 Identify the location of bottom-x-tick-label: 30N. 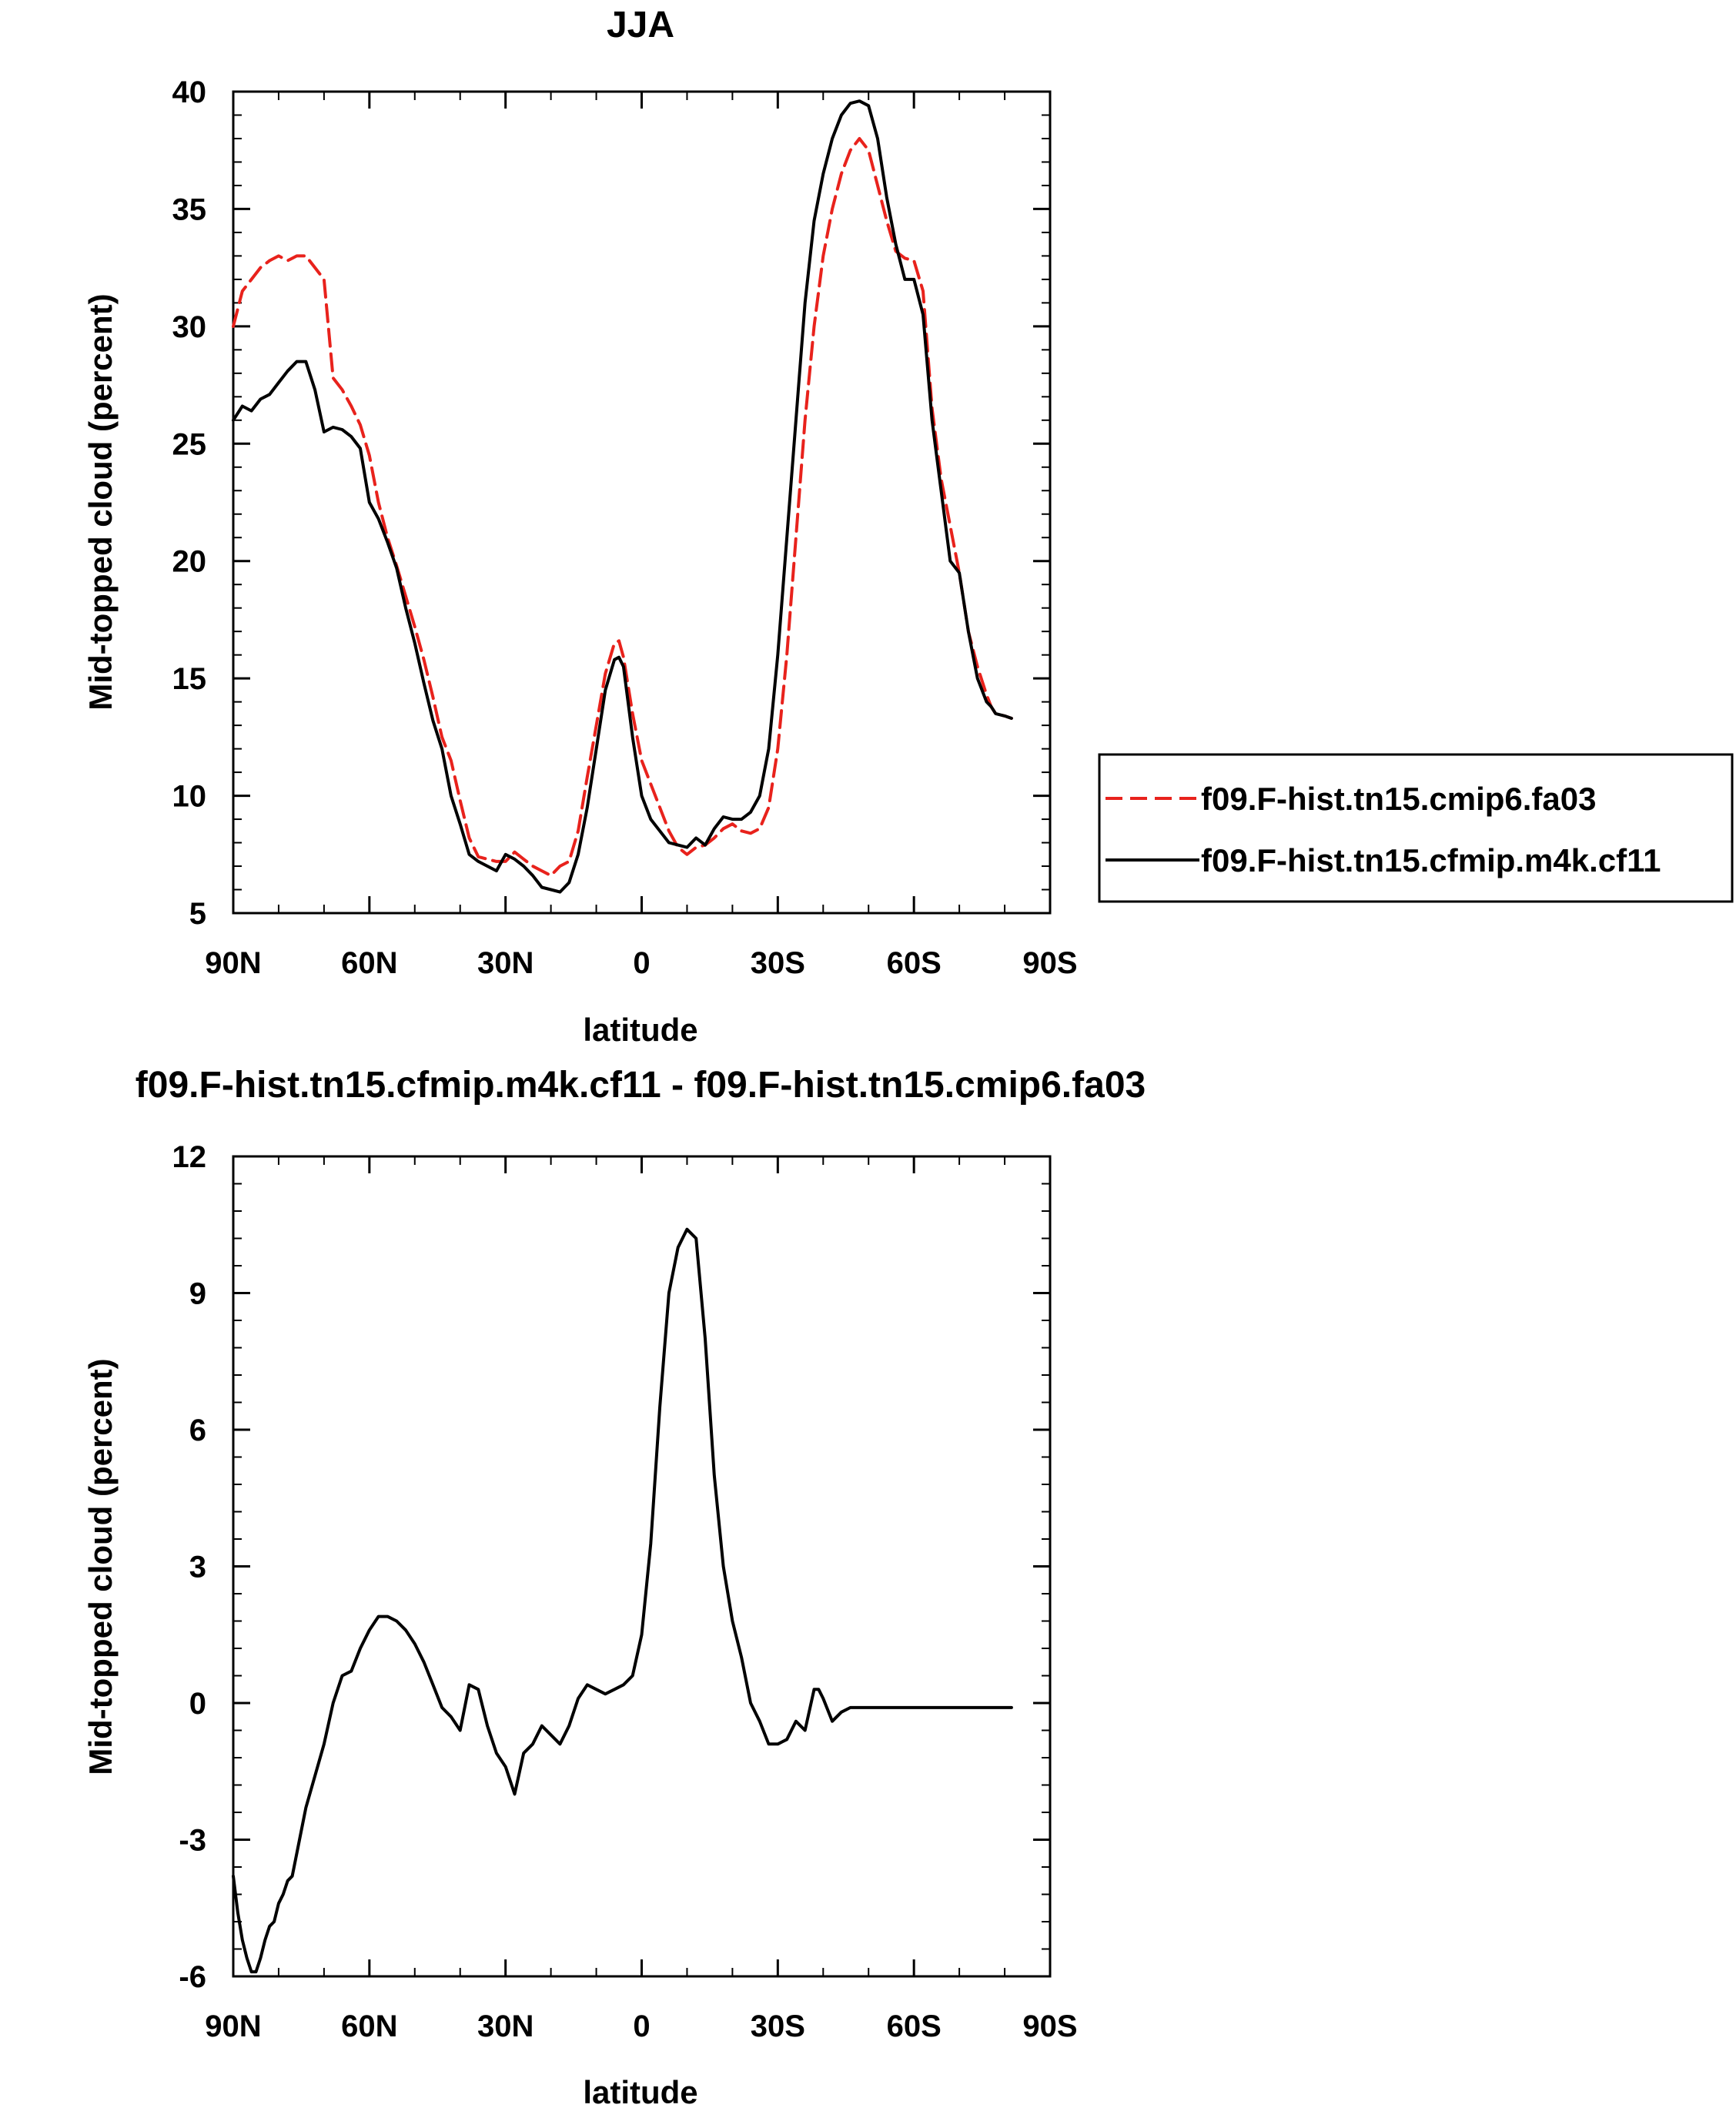
(505, 2026).